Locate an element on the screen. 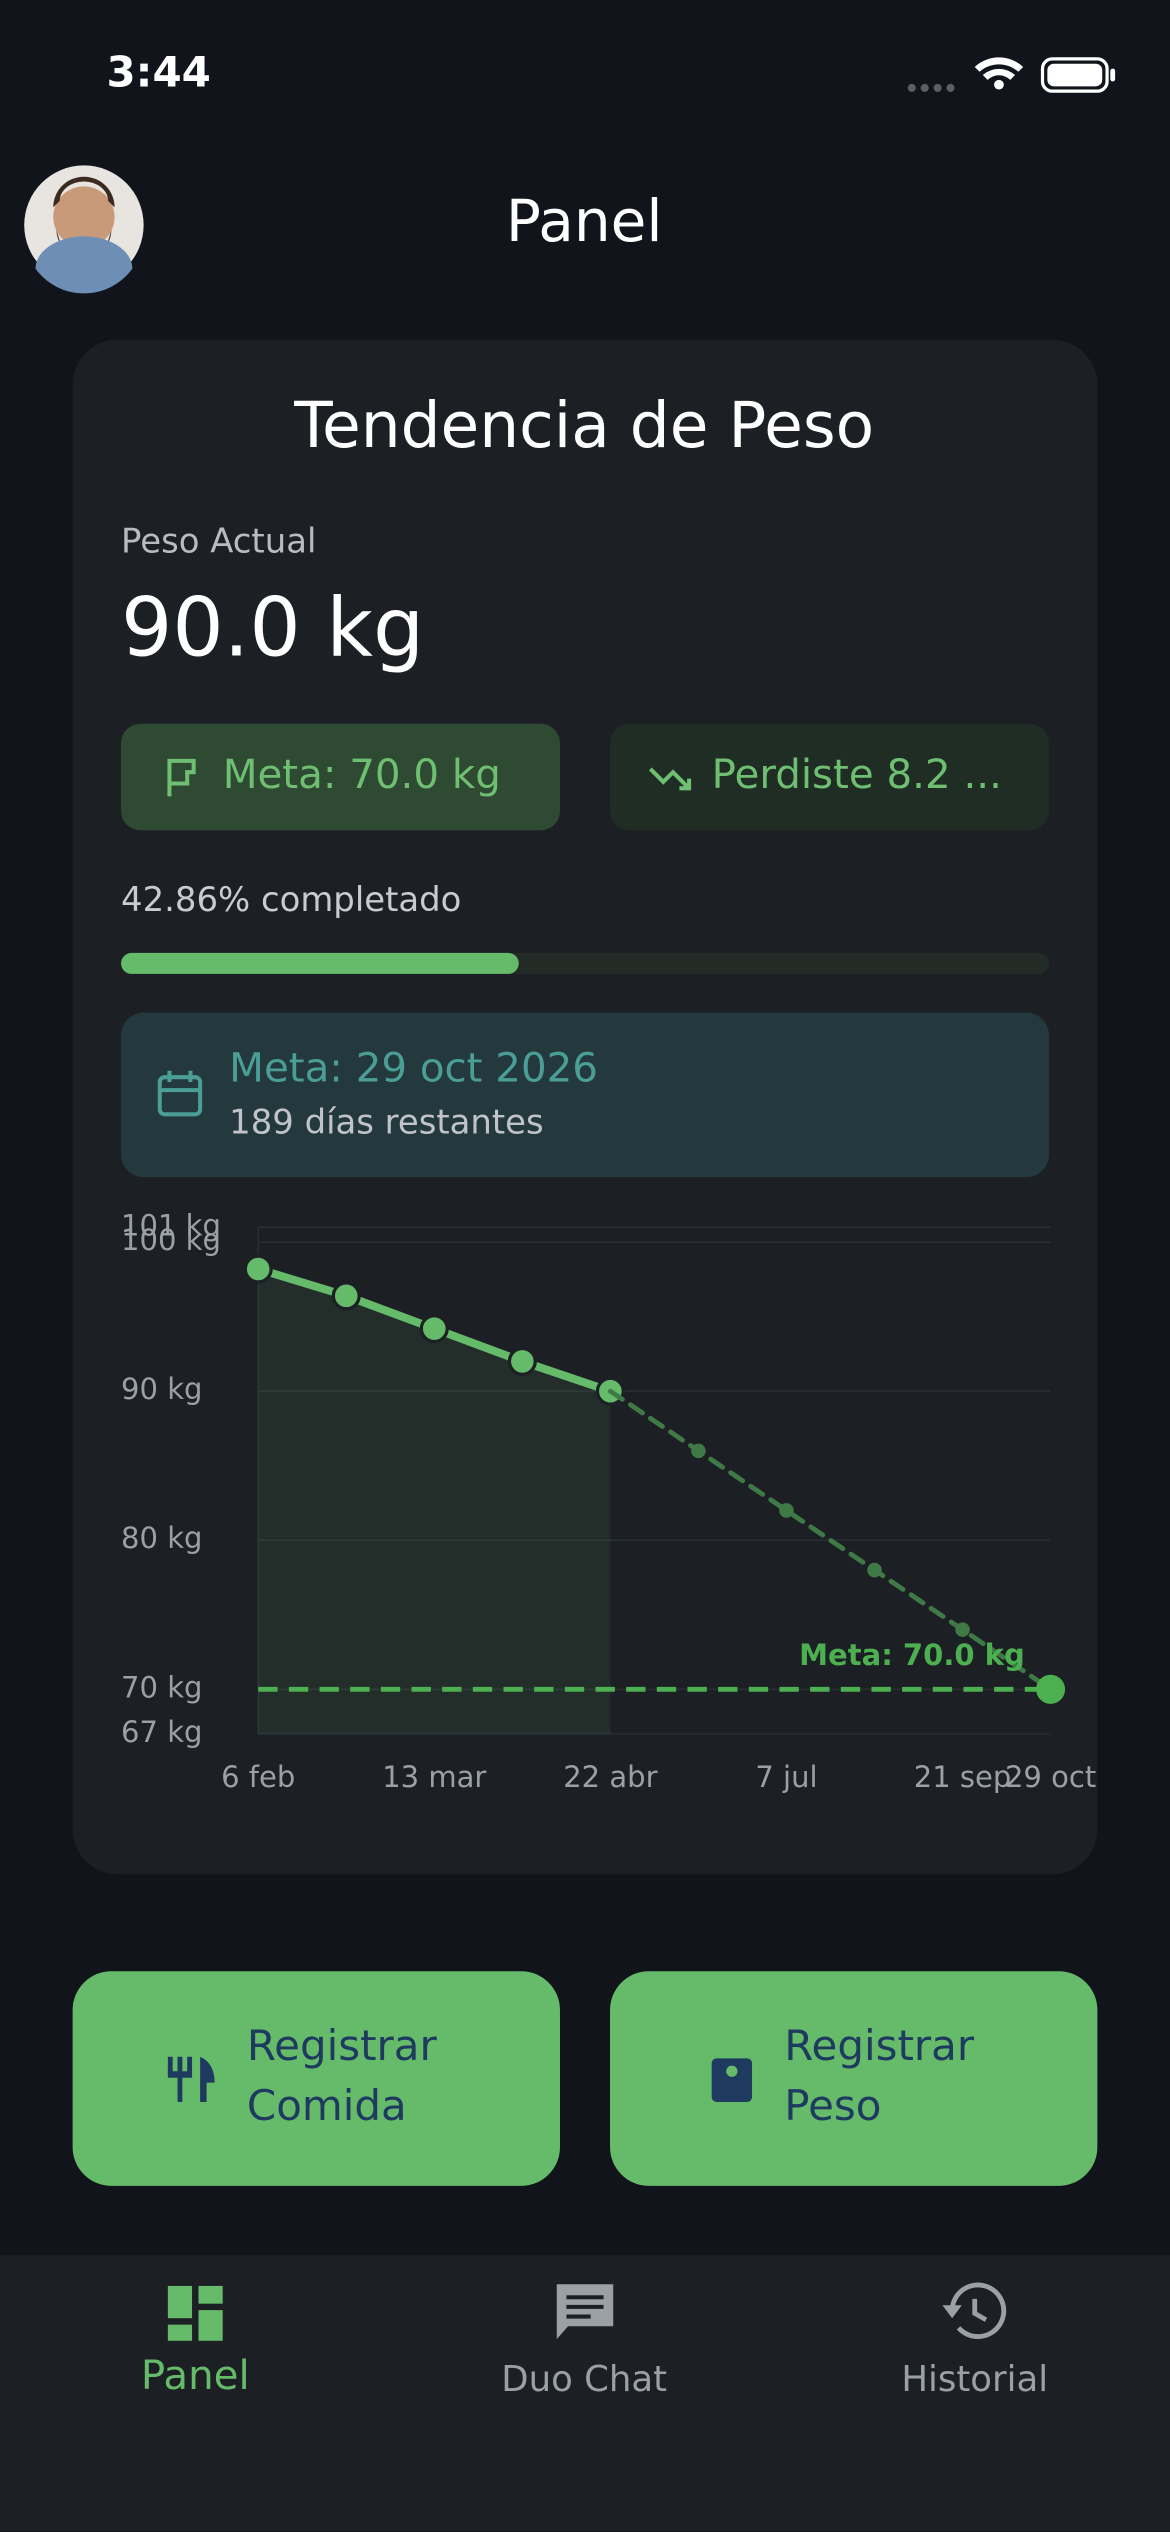  action-label: Comida is located at coordinates (327, 2105).